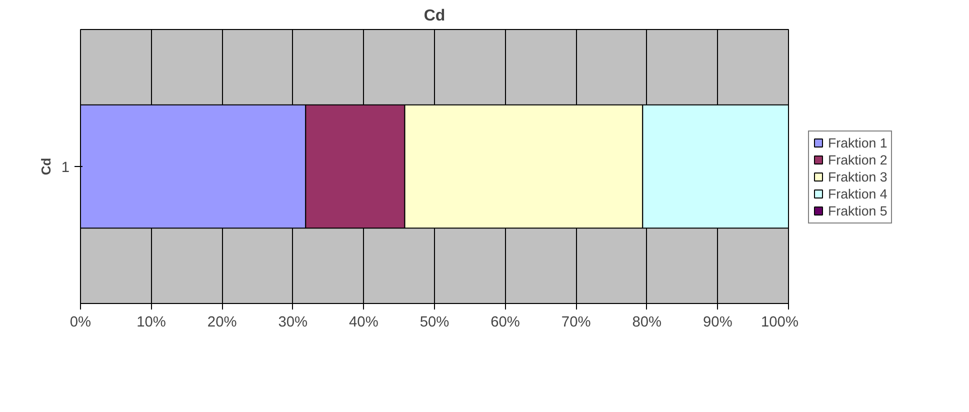  What do you see at coordinates (858, 159) in the screenshot?
I see `legend-label: Fraktion 2` at bounding box center [858, 159].